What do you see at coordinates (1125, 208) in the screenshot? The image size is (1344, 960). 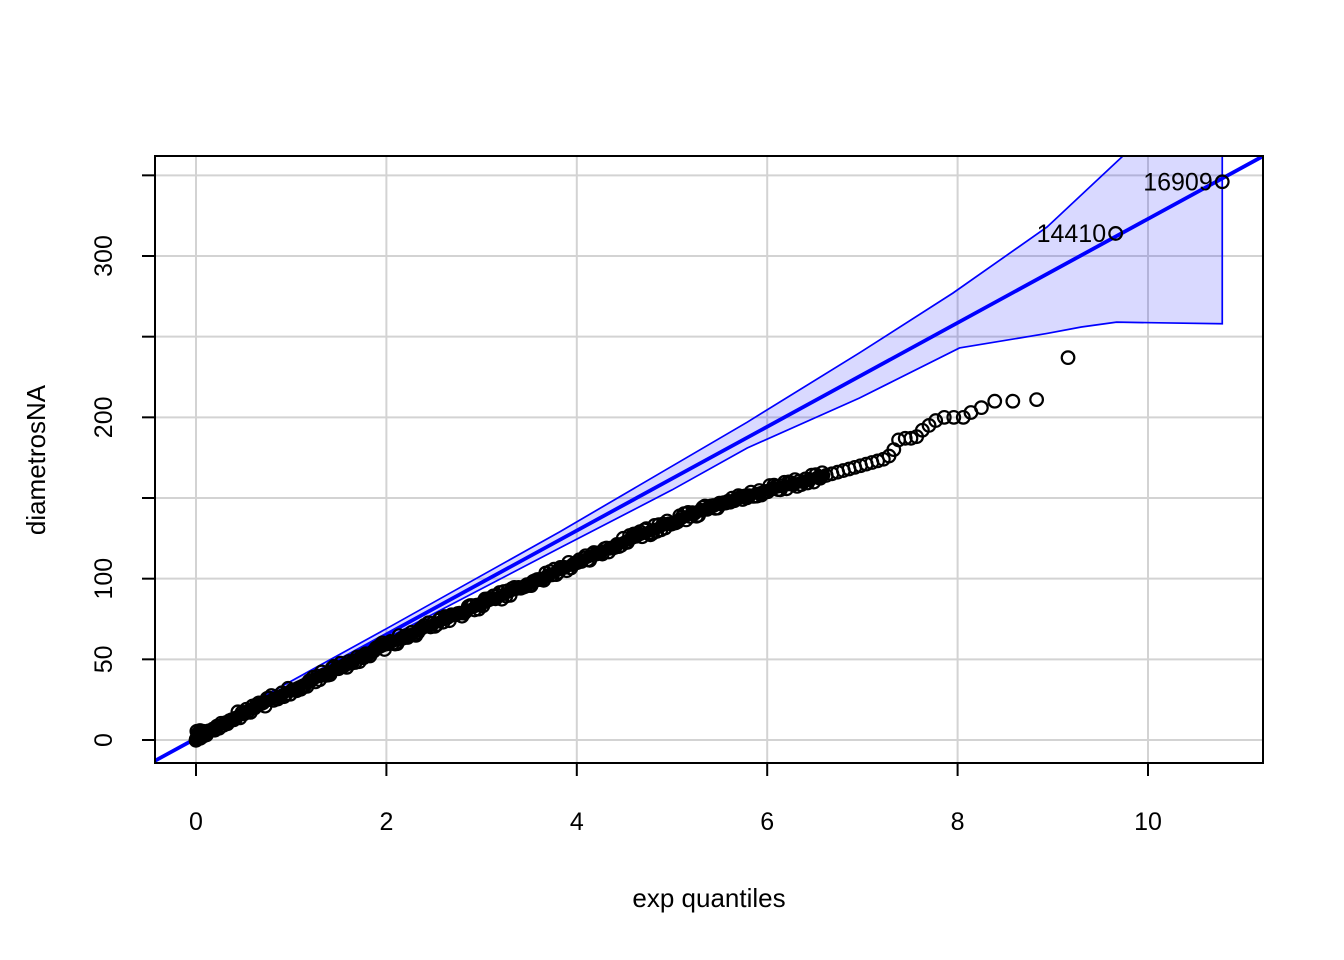 I see `outlier-labels-layer: 14410 16909` at bounding box center [1125, 208].